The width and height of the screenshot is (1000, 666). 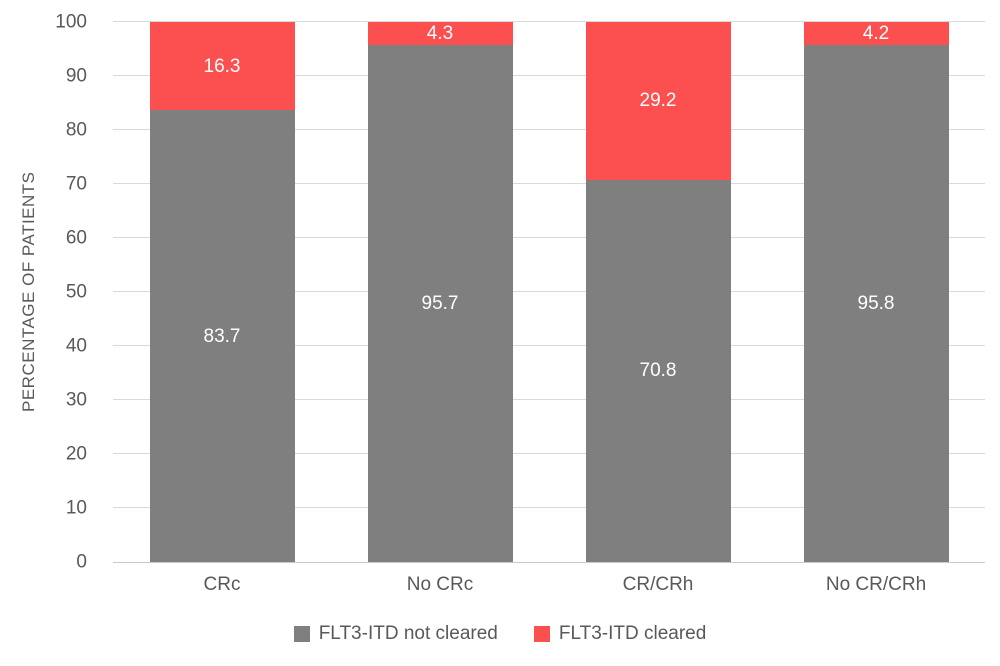 I want to click on bar-segment-flt3-itd-cleared: 4.3, so click(x=440, y=34).